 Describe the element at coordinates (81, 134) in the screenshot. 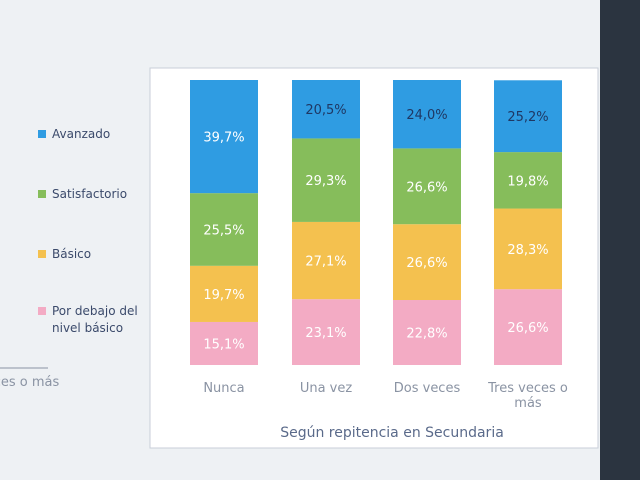

I see `legend-label: Avanzado` at that location.